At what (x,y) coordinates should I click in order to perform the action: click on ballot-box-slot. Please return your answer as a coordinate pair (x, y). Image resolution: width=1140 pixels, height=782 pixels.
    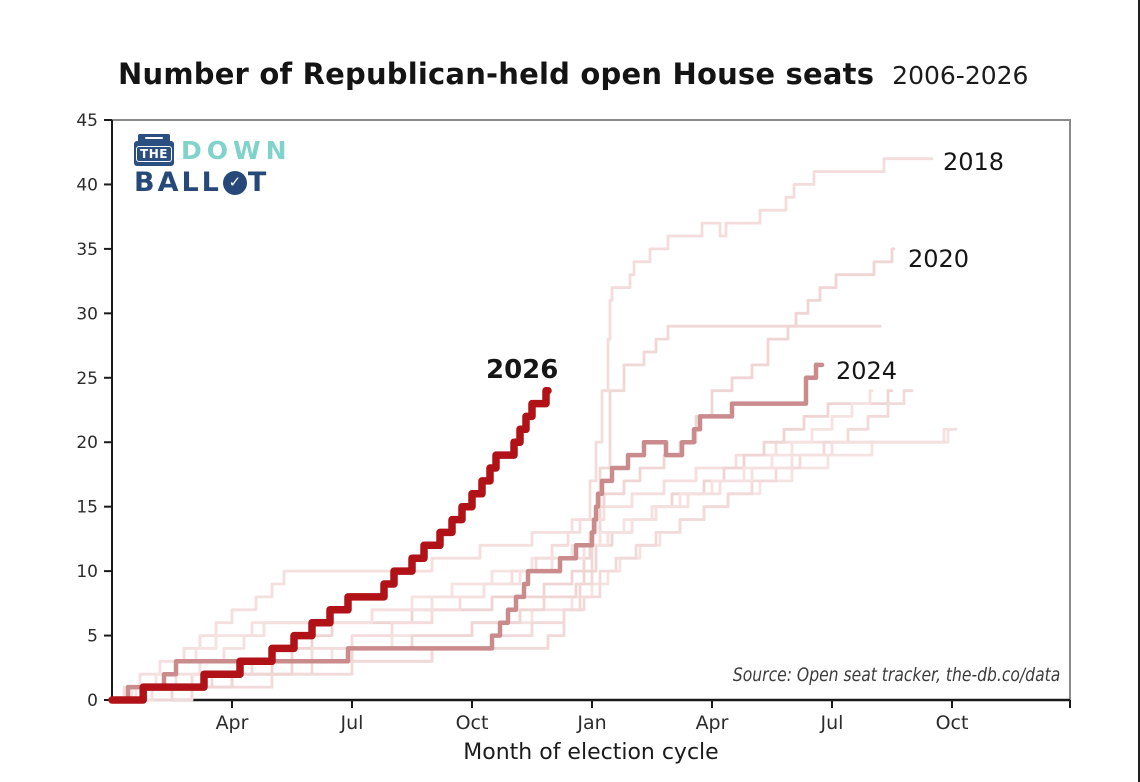
    Looking at the image, I should click on (154, 138).